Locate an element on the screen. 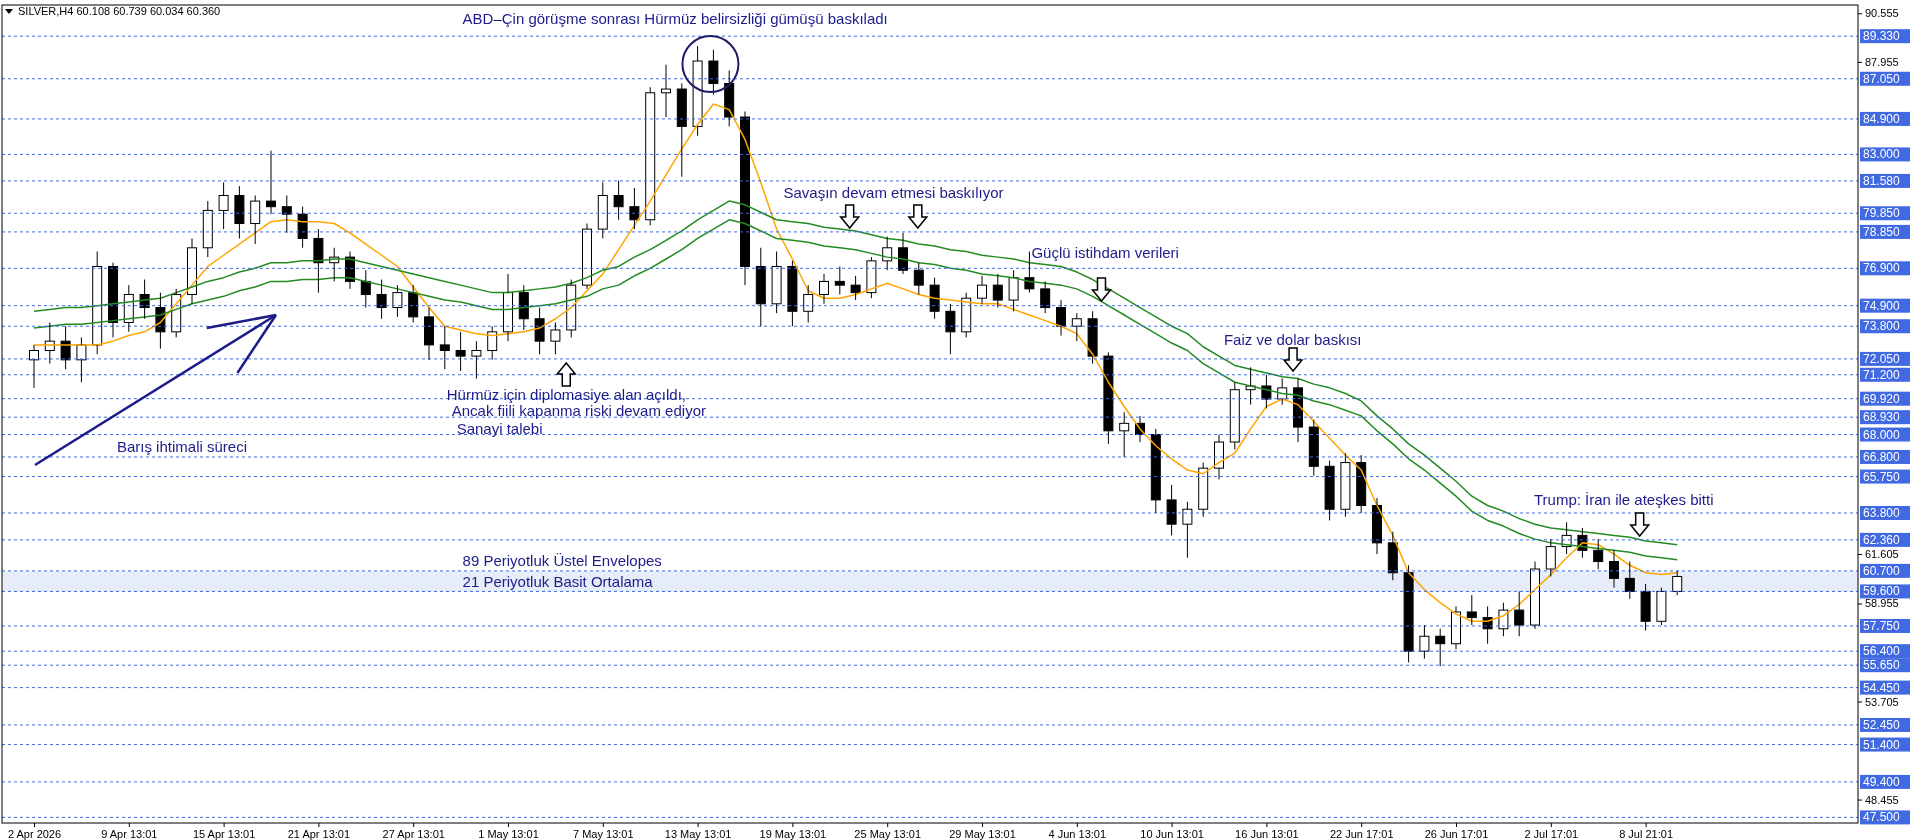 This screenshot has width=1916, height=840. ref-line-label: 76.900 is located at coordinates (1882, 268).